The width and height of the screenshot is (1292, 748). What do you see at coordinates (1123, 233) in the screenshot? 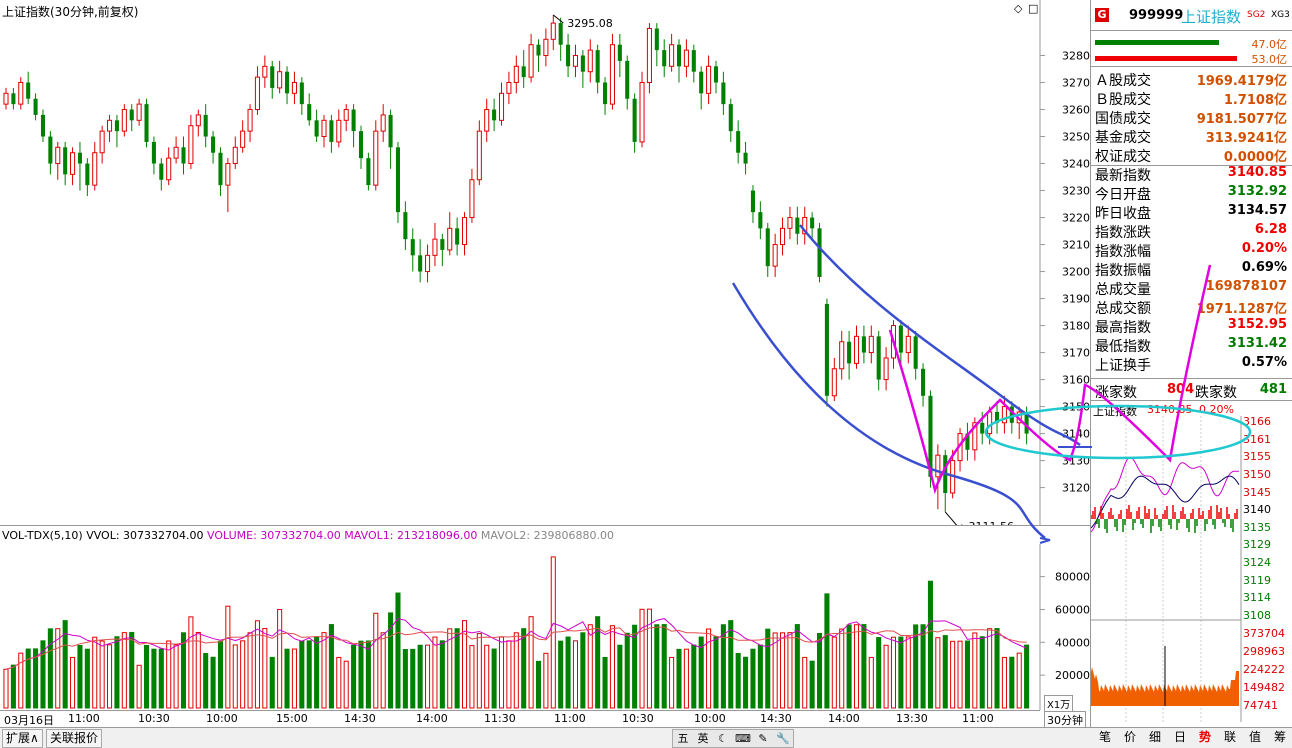
I see `quote-label: 指数涨跌` at bounding box center [1123, 233].